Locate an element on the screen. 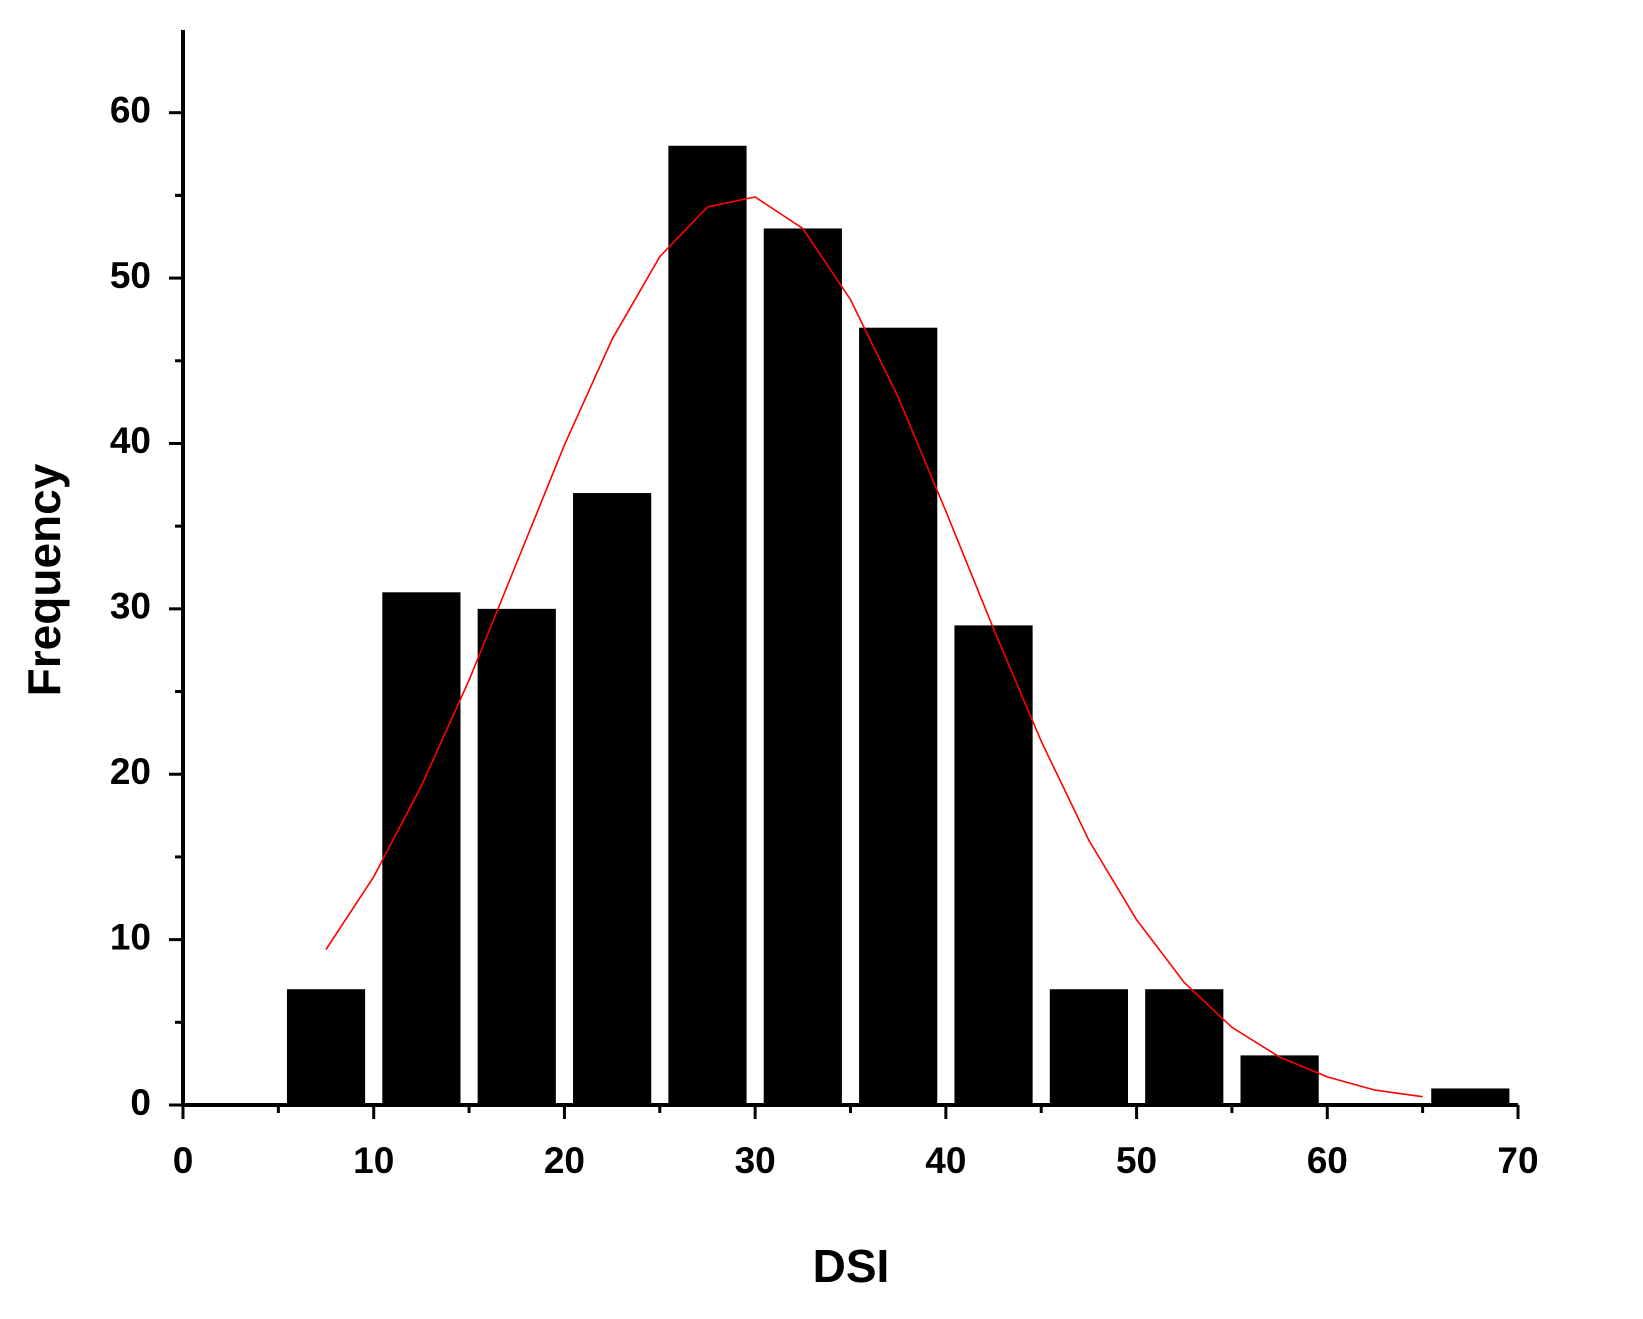  y-tick-label: 20 is located at coordinates (130, 771).